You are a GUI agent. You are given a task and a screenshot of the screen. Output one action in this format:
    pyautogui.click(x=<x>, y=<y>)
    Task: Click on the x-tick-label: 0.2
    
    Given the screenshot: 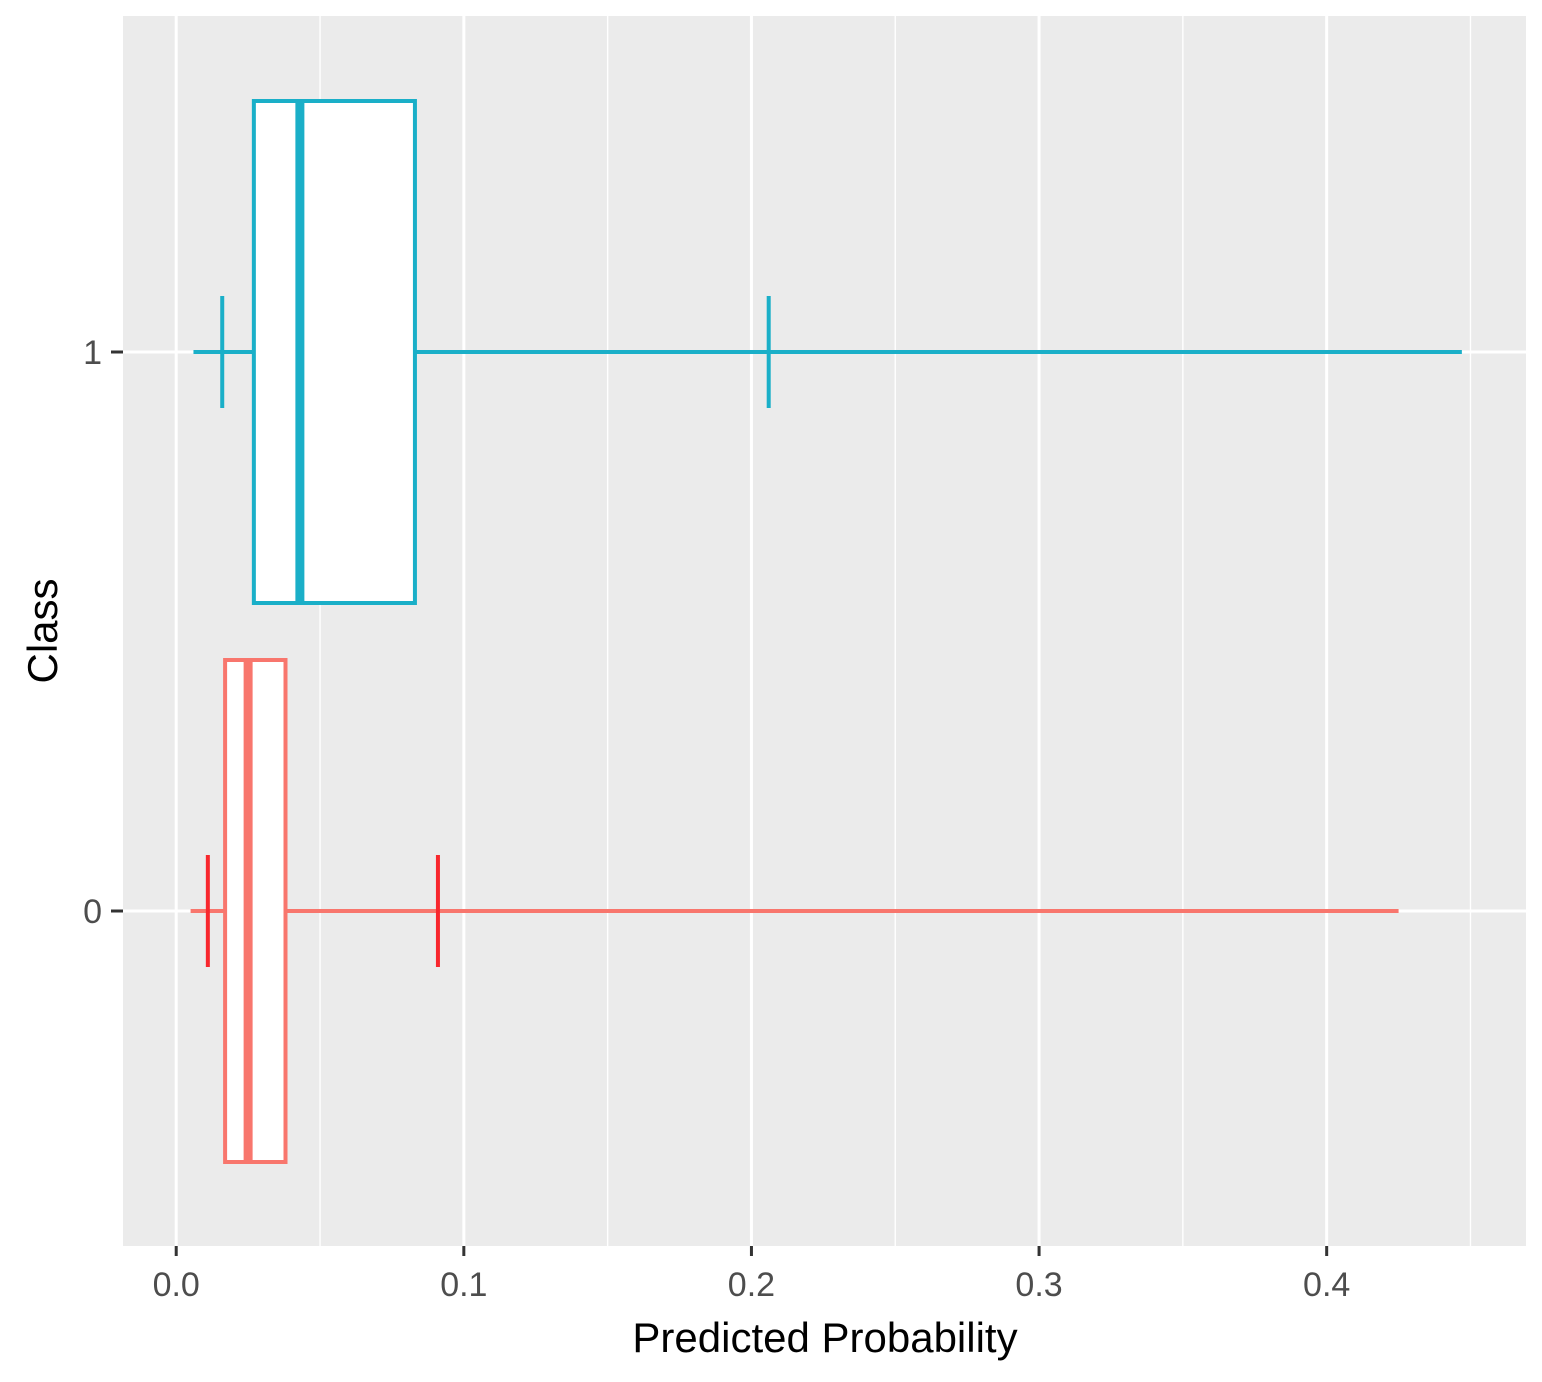 What is the action you would take?
    pyautogui.click(x=751, y=1285)
    